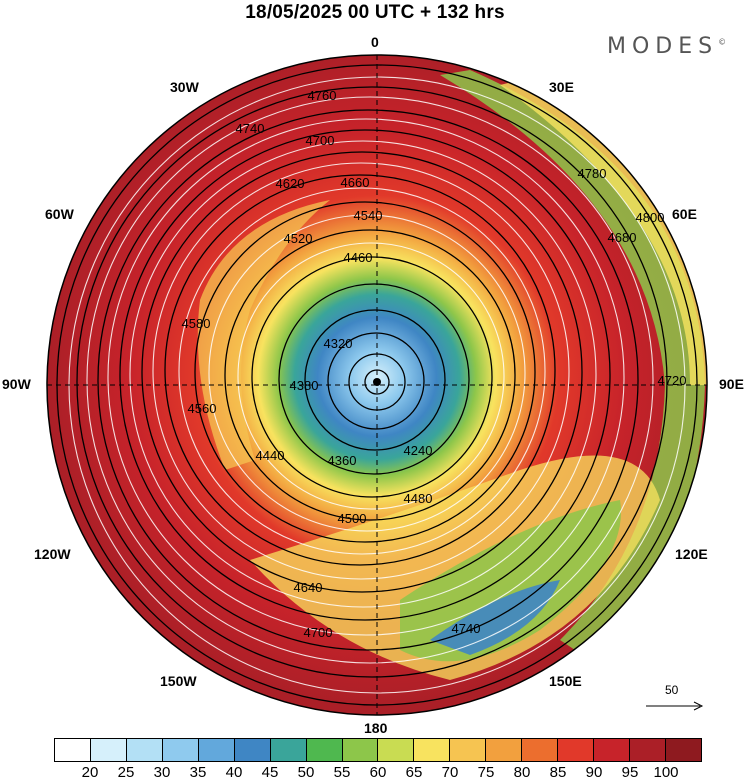 The height and width of the screenshot is (782, 750). What do you see at coordinates (663, 46) in the screenshot?
I see `brand-name: MODES` at bounding box center [663, 46].